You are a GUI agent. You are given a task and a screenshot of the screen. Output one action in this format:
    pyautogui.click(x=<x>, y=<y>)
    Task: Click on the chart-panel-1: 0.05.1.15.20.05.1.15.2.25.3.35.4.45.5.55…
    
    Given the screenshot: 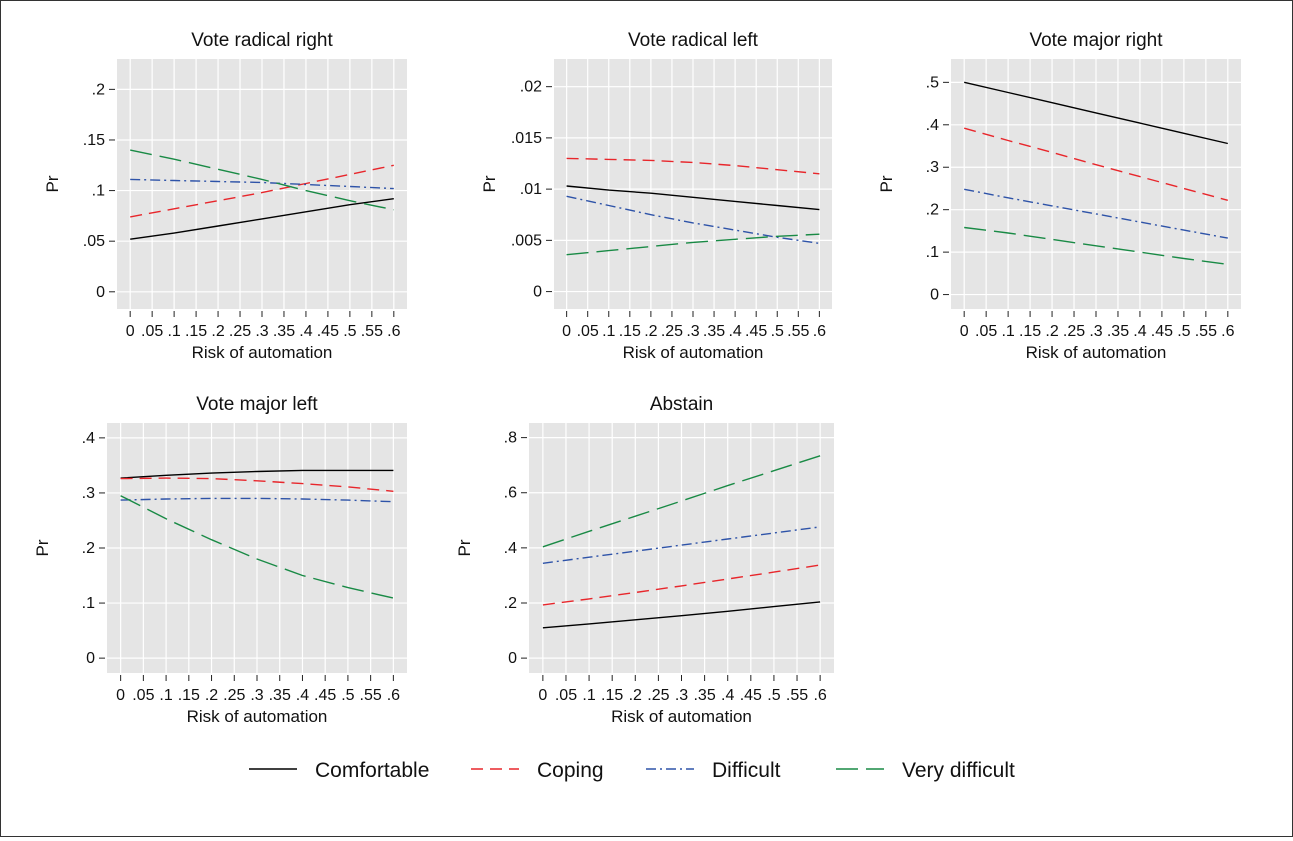 What is the action you would take?
    pyautogui.click(x=225, y=196)
    